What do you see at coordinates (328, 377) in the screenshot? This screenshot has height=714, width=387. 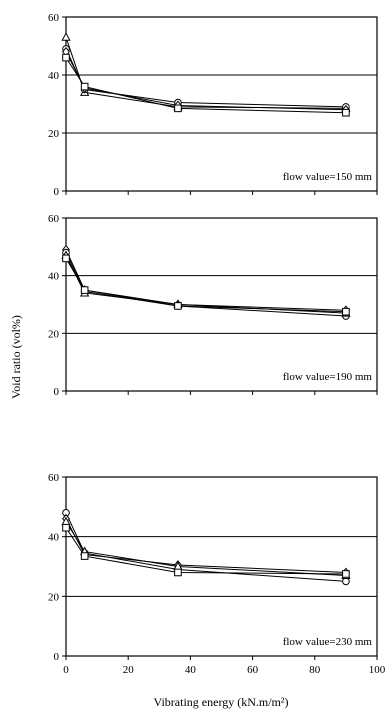 I see `flow-value-annotation: flow value=190 mm` at bounding box center [328, 377].